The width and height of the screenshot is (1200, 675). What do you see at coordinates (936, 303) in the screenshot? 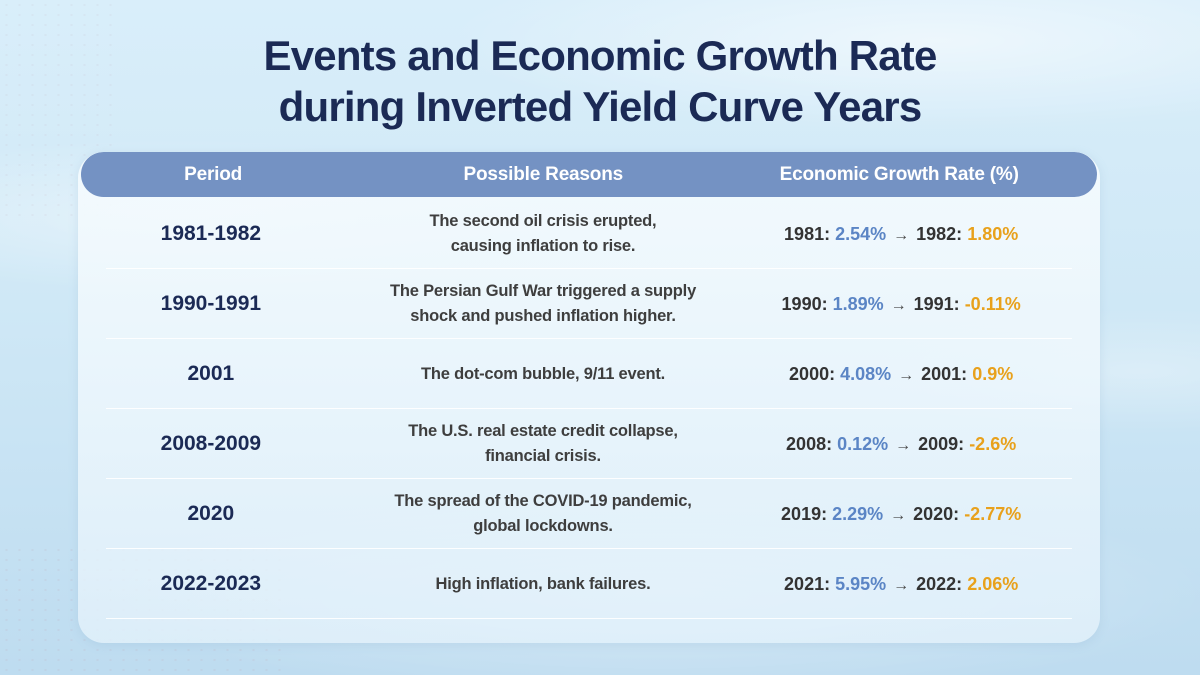
I see `growth-to-year-label: 1991:` at bounding box center [936, 303].